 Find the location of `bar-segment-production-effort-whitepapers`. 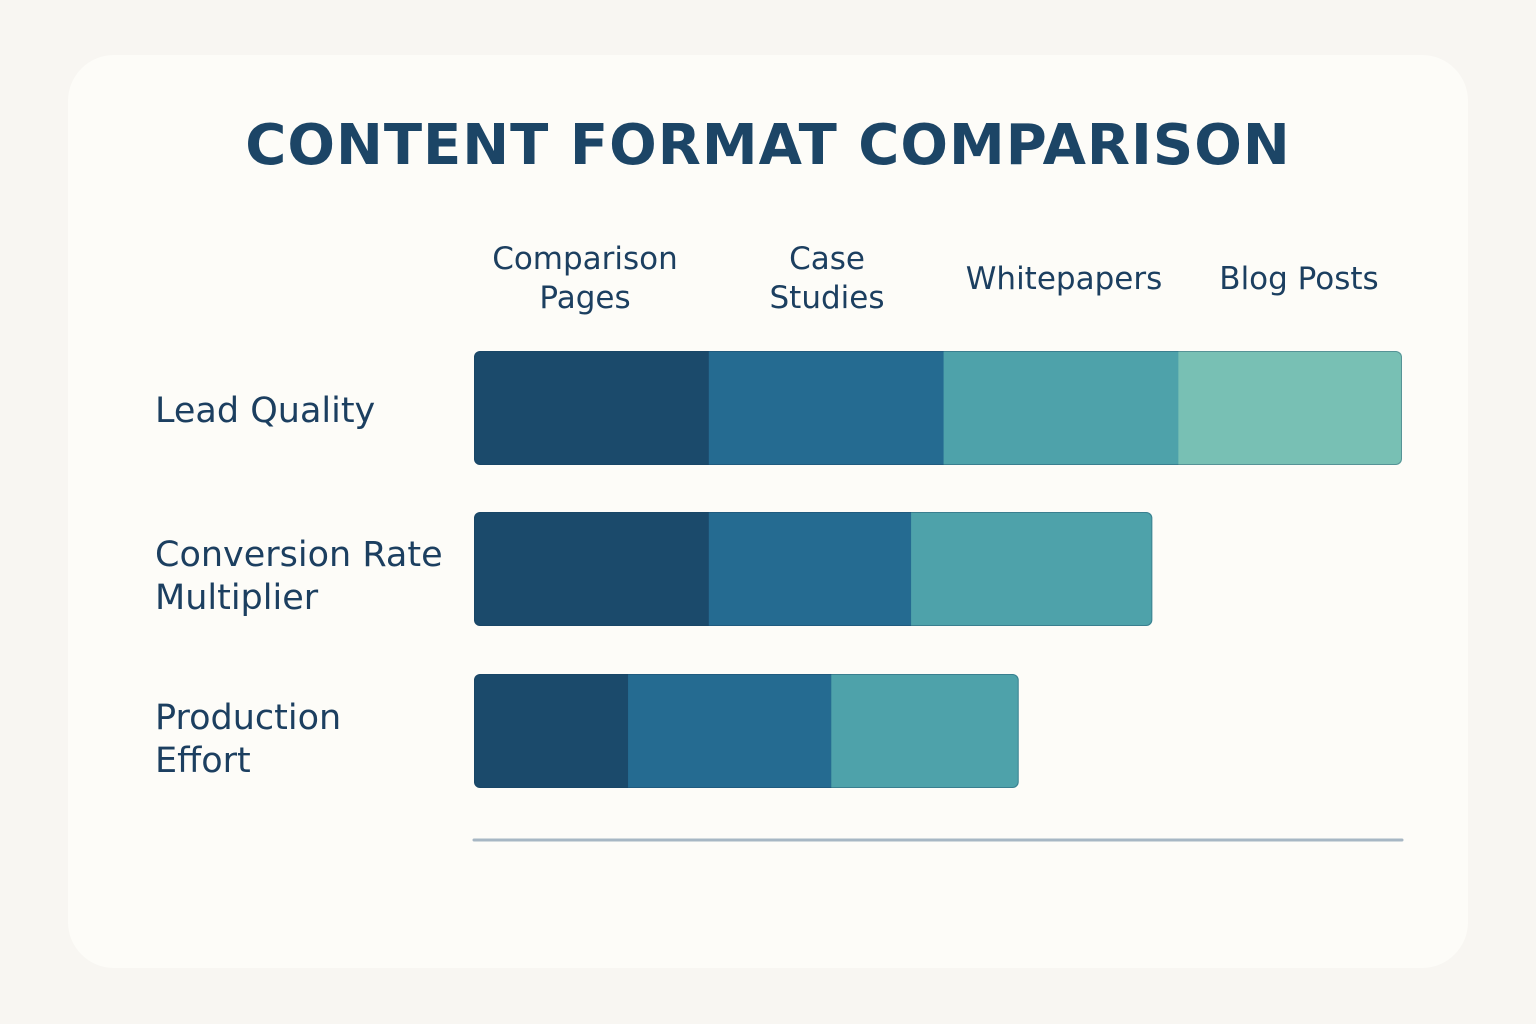

bar-segment-production-effort-whitepapers is located at coordinates (925, 731).